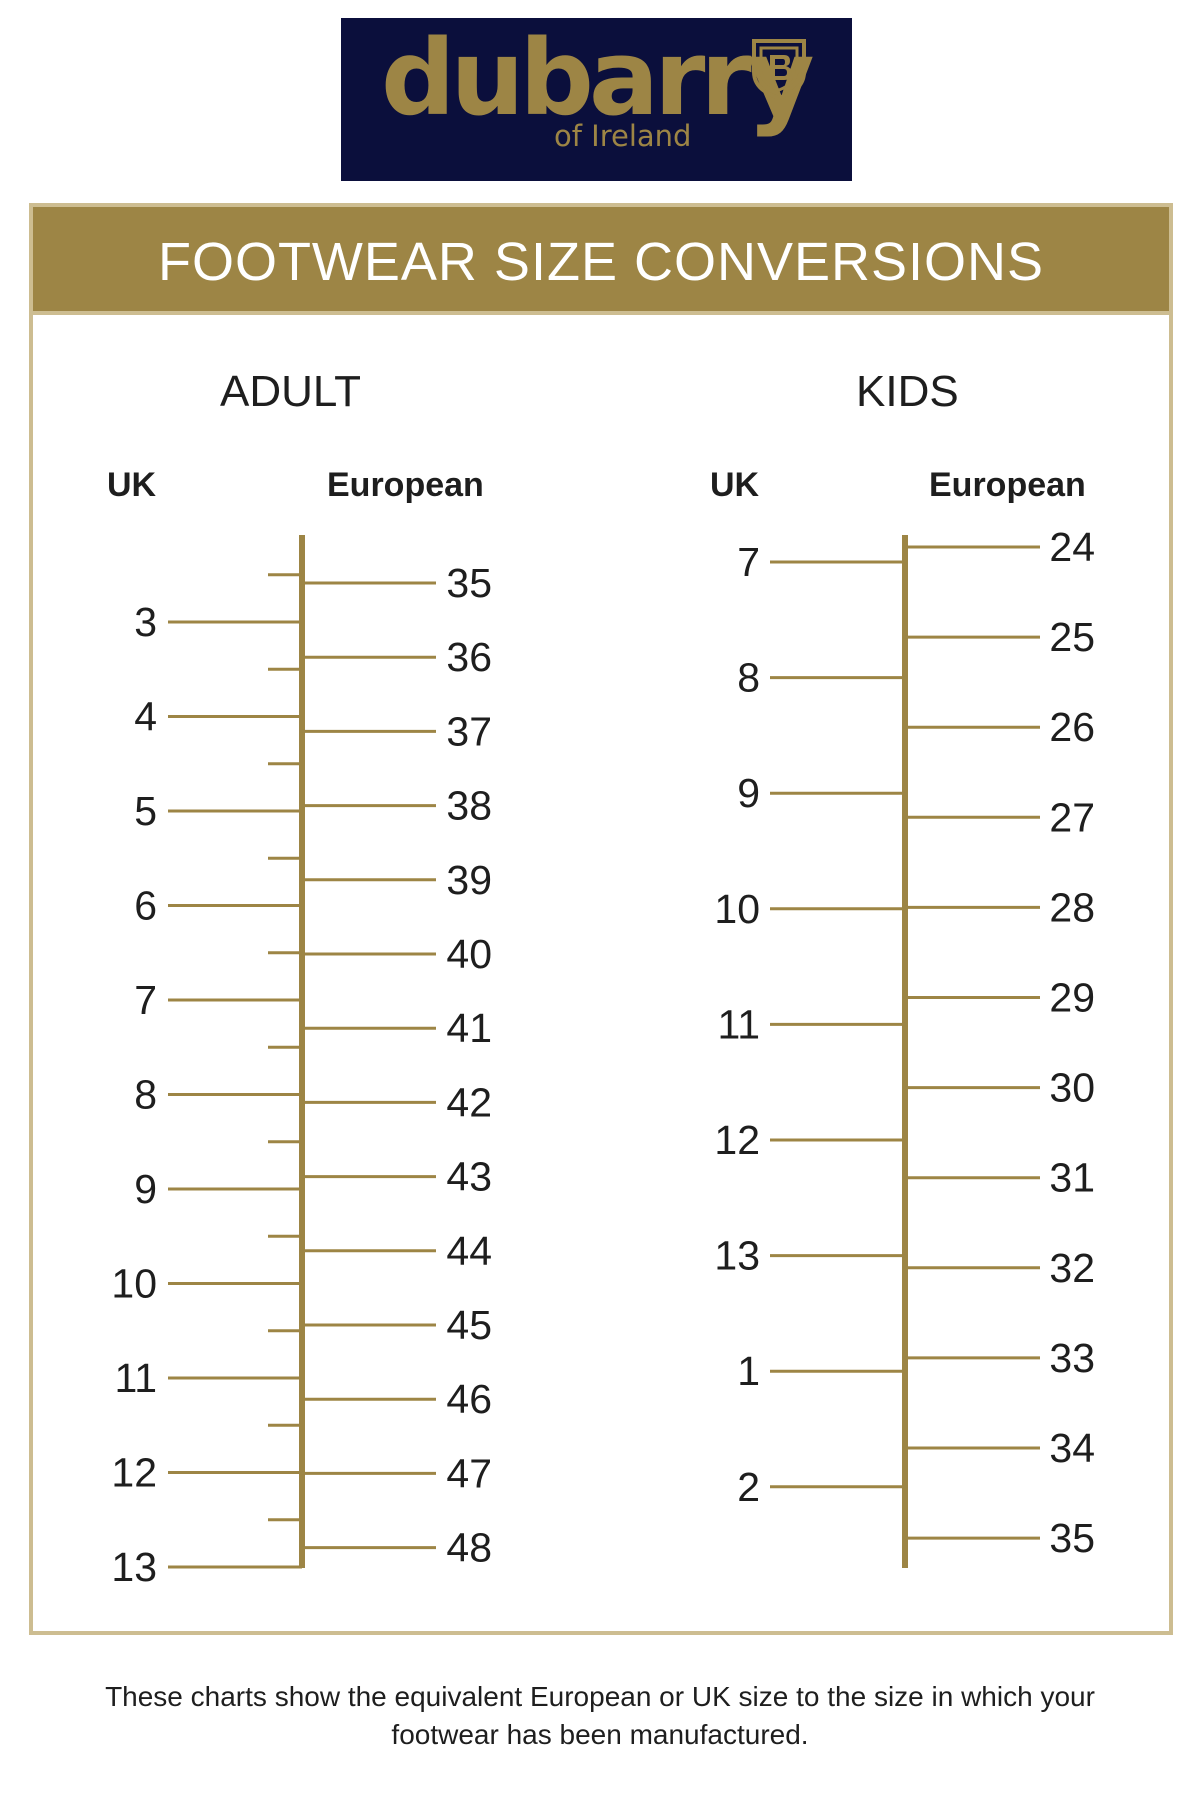 This screenshot has width=1200, height=1800. What do you see at coordinates (738, 1024) in the screenshot?
I see `kids-uk-label: 11` at bounding box center [738, 1024].